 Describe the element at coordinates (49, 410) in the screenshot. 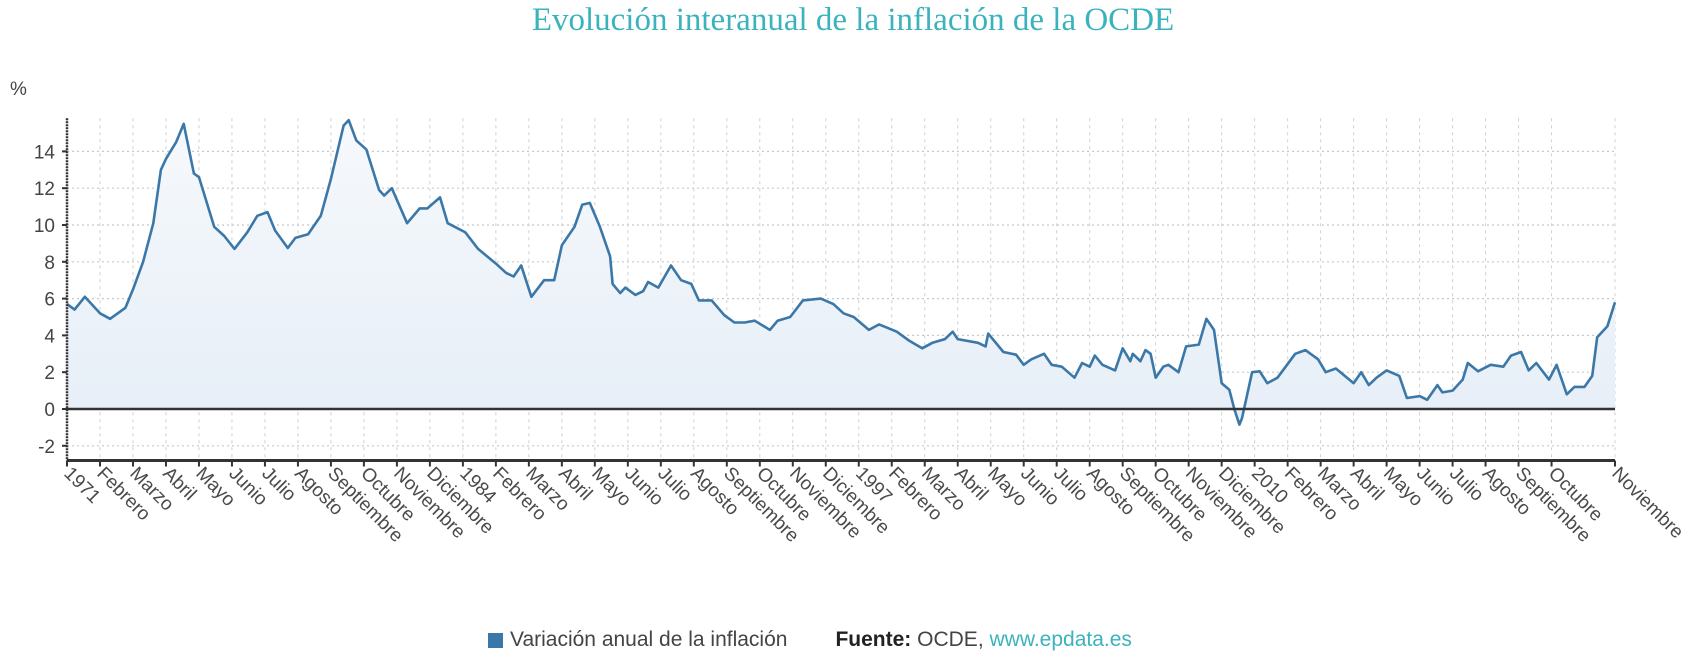

I see `y-tick-label: 0` at that location.